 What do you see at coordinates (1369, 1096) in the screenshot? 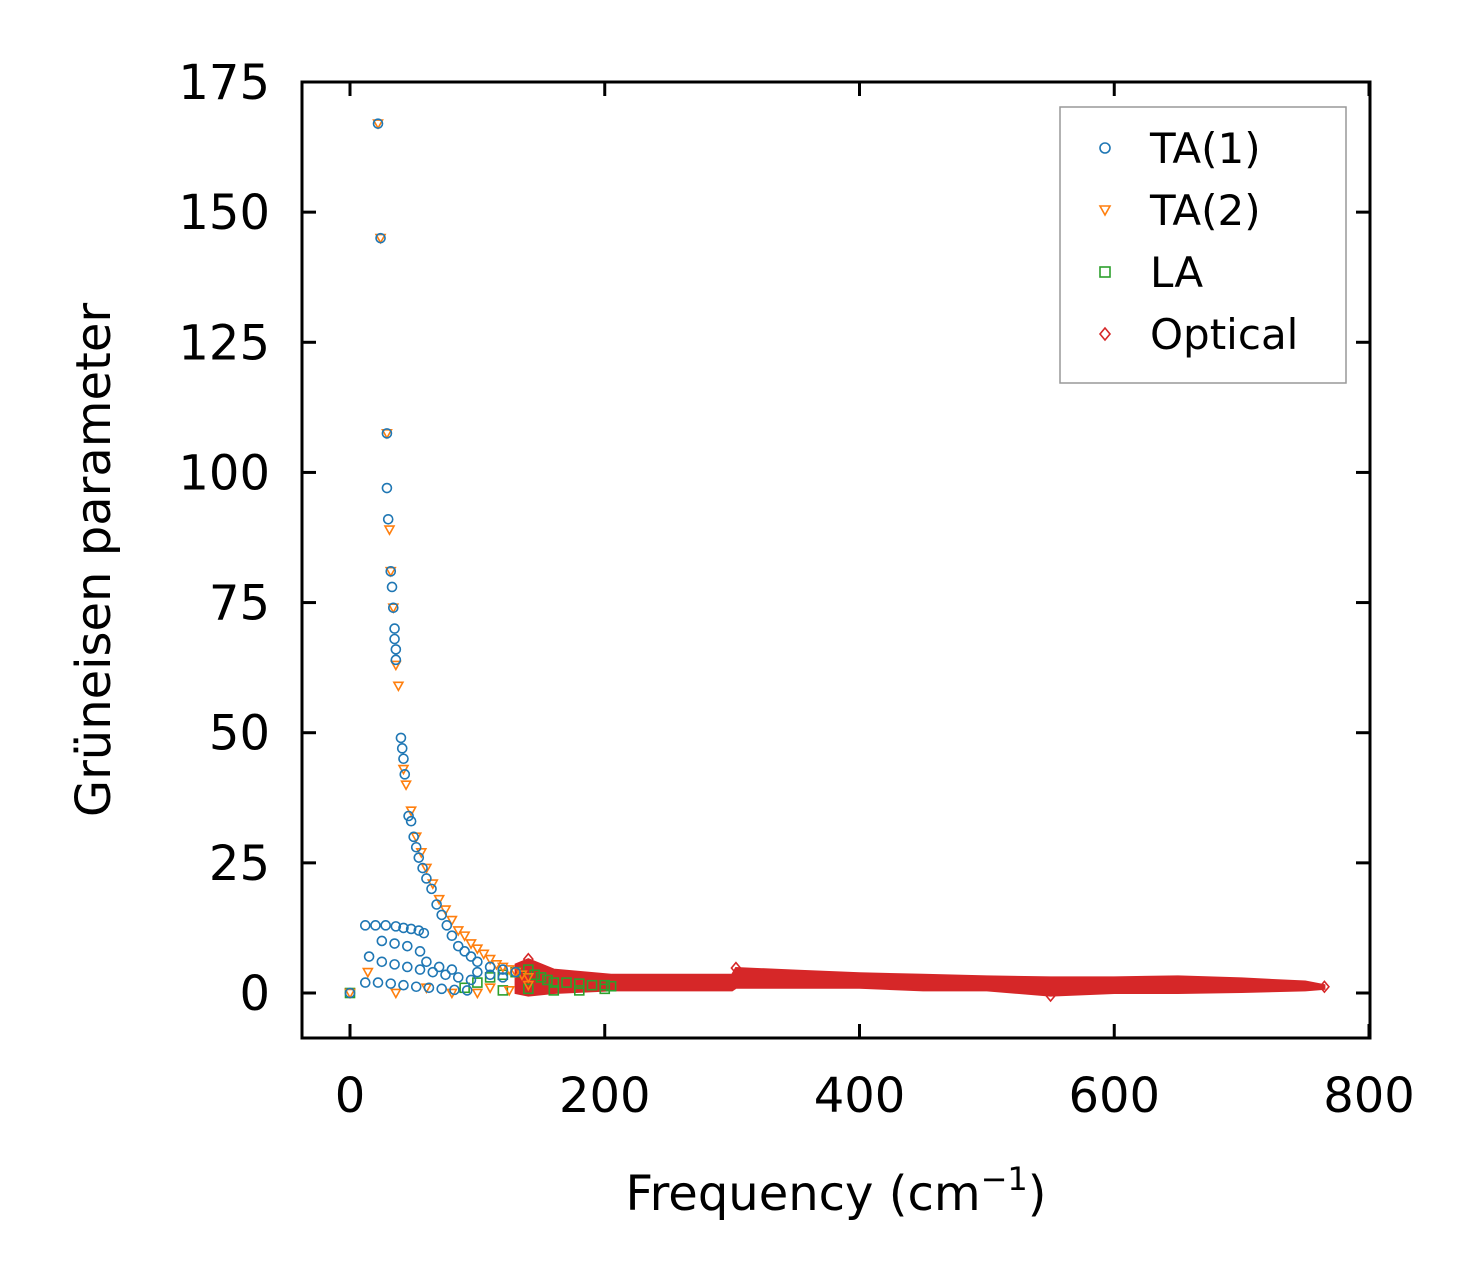
I see `x-tick-label: 800` at bounding box center [1369, 1096].